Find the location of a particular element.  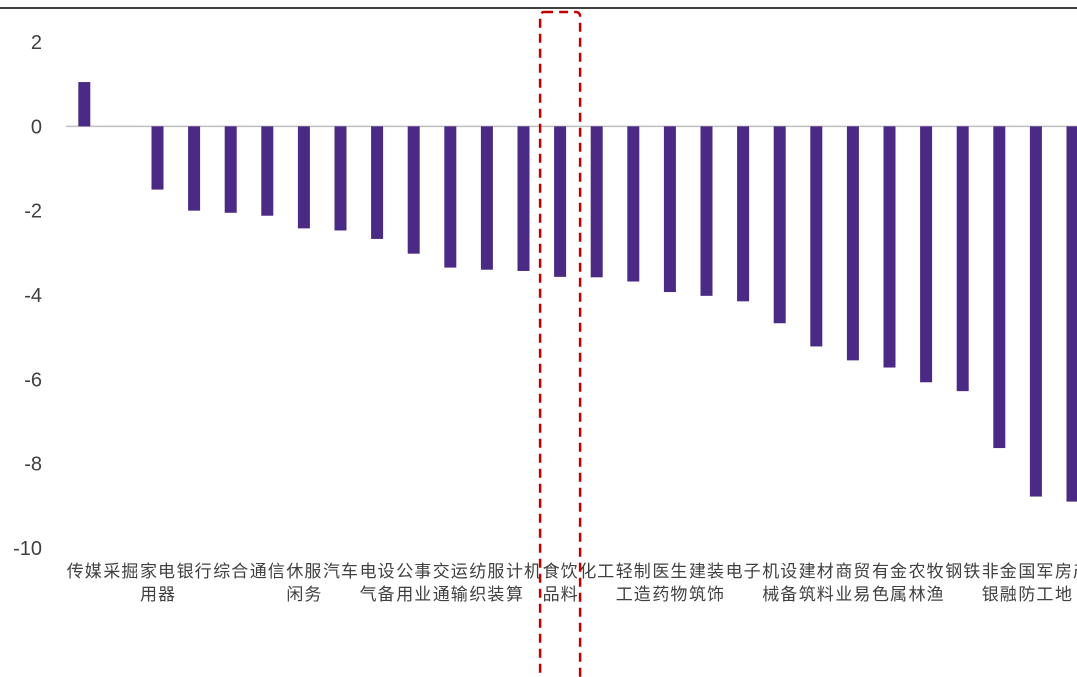

category-label: 电子 is located at coordinates (743, 572).